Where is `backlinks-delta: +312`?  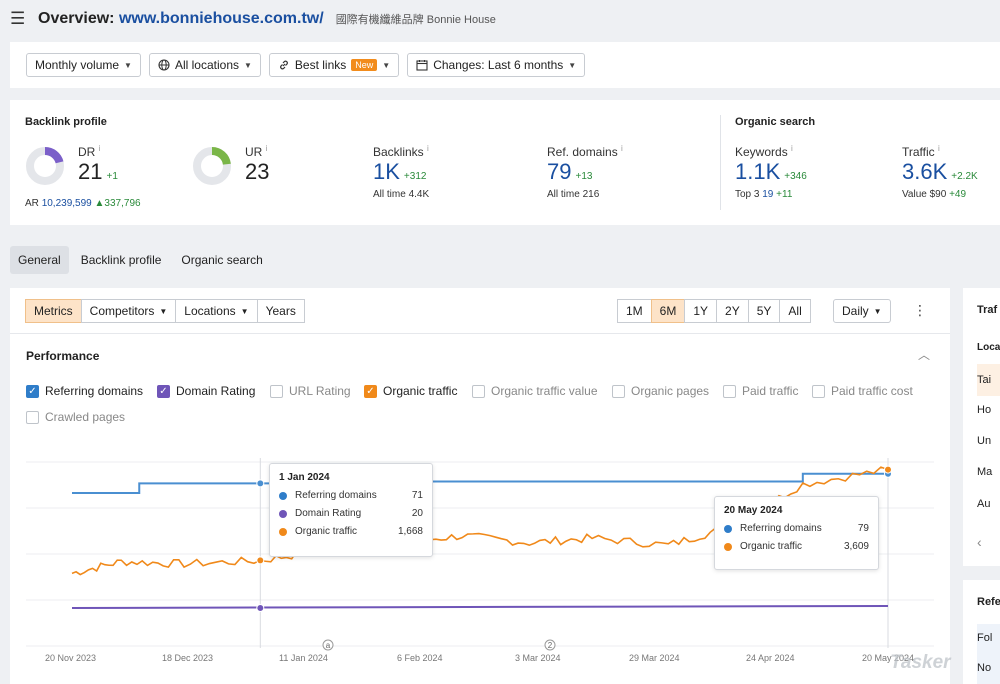 backlinks-delta: +312 is located at coordinates (415, 176).